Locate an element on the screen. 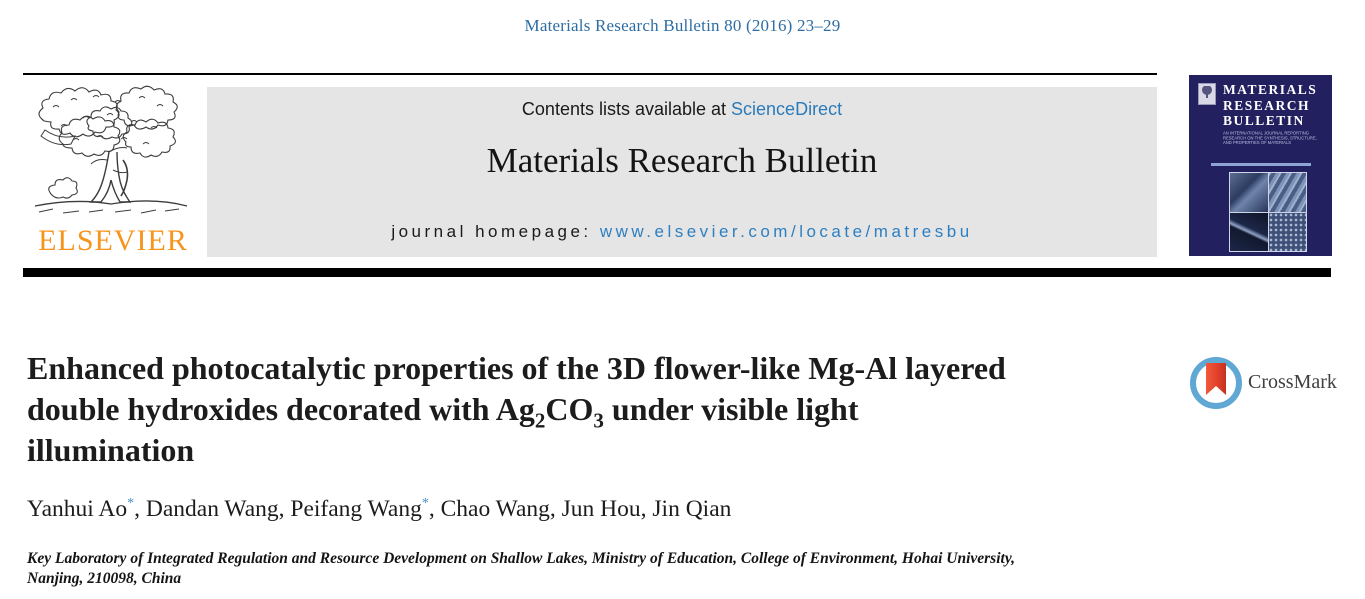  elsevier-logo: ELSEVIER is located at coordinates (113, 170).